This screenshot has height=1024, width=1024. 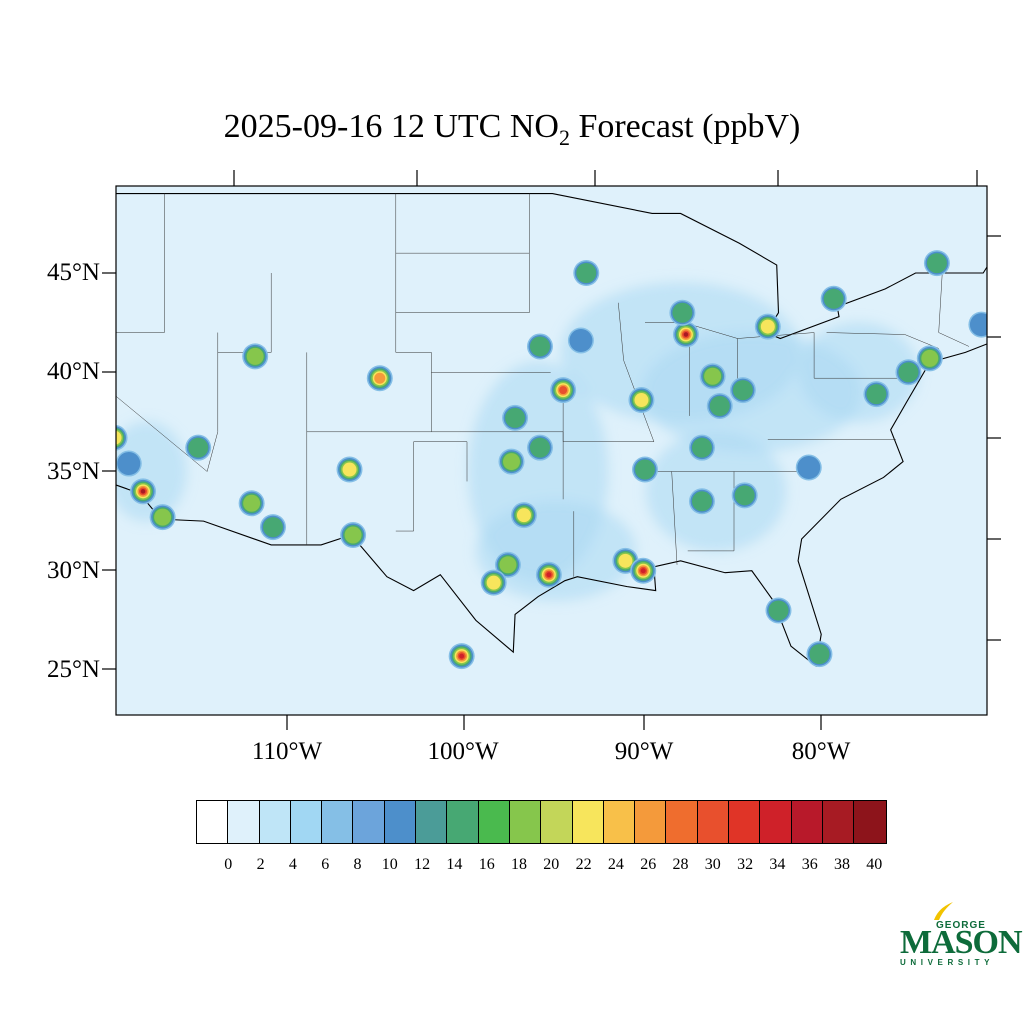 I want to click on colorbar-tick-label: 14, so click(x=454, y=864).